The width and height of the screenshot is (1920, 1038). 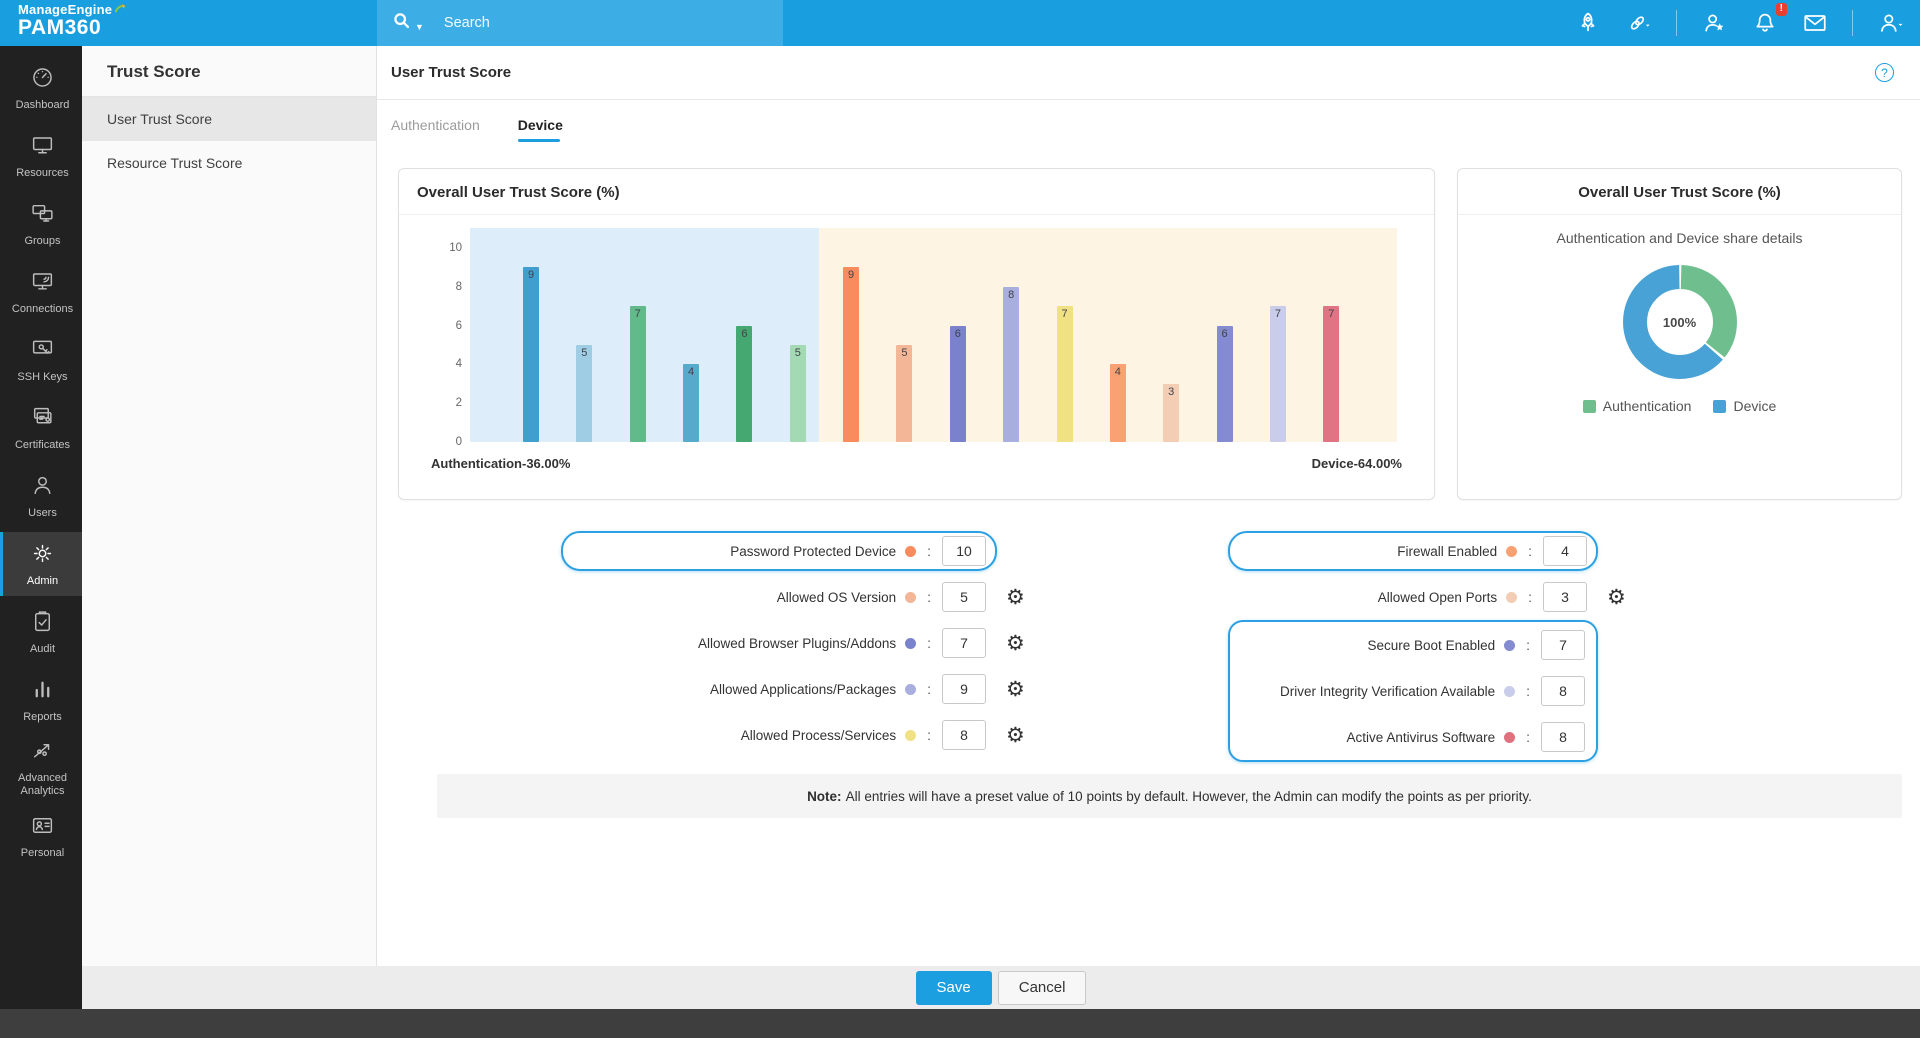 What do you see at coordinates (419, 27) in the screenshot?
I see `search-scope-caret-icon: ▼` at bounding box center [419, 27].